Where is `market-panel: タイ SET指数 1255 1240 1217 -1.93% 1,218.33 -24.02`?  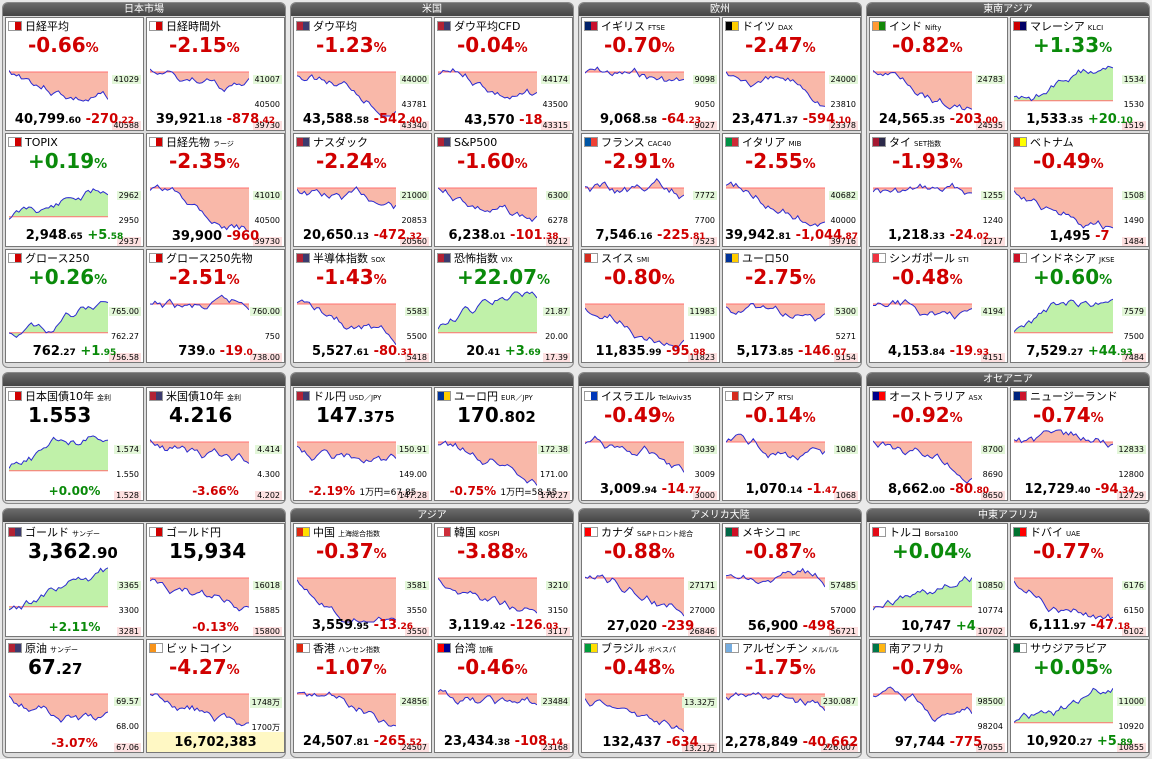 market-panel: タイ SET指数 1255 1240 1217 -1.93% 1,218.33 -24.02 is located at coordinates (938, 190).